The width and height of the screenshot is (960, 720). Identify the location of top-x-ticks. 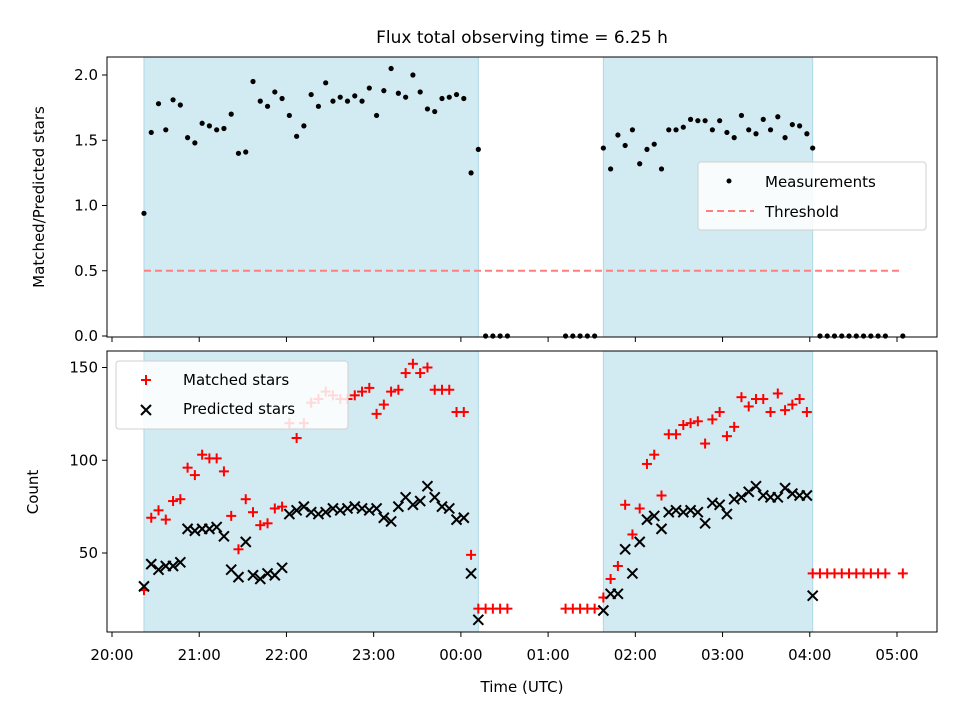
(504, 339).